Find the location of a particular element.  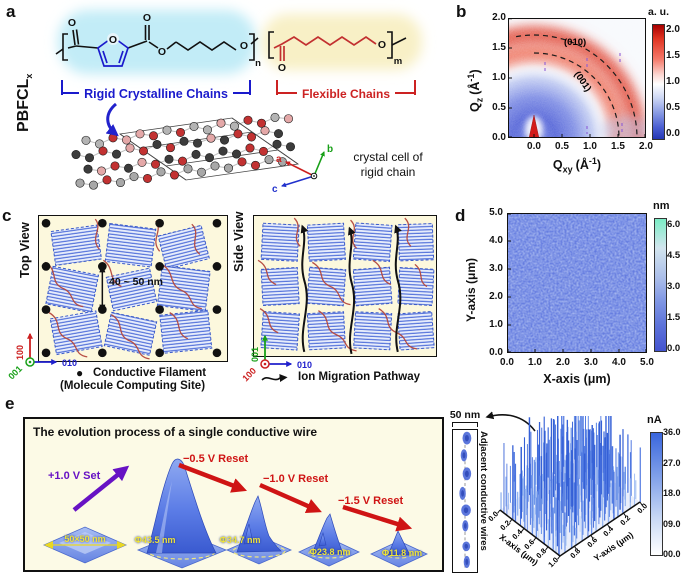

flexible-brackets is located at coordinates (337, 45).